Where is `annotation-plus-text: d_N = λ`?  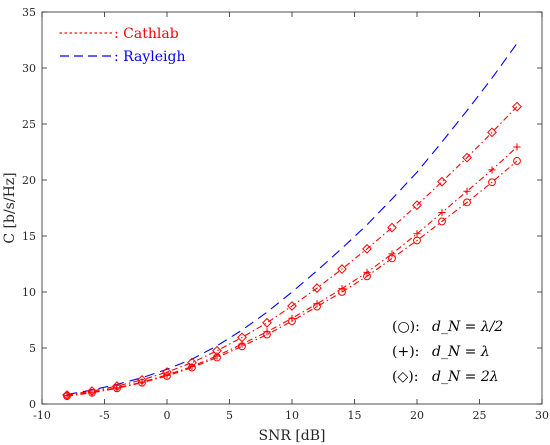 annotation-plus-text: d_N = λ is located at coordinates (461, 352).